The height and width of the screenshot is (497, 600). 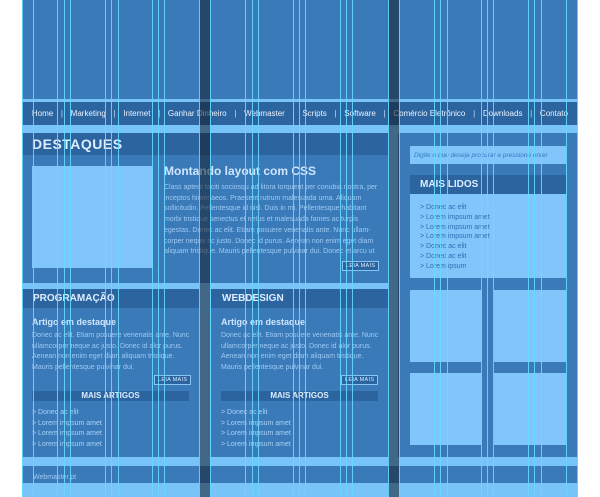 I want to click on list-item: > Lorem ipsum, so click(x=443, y=266).